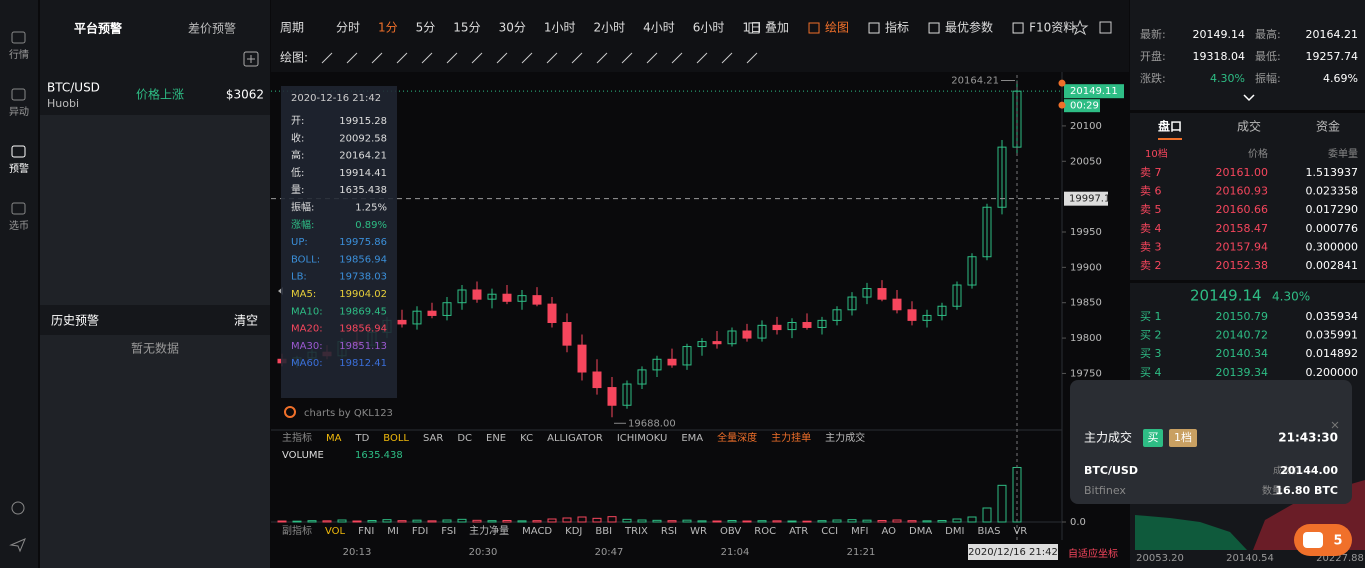  I want to click on period-button: 5分, so click(426, 28).